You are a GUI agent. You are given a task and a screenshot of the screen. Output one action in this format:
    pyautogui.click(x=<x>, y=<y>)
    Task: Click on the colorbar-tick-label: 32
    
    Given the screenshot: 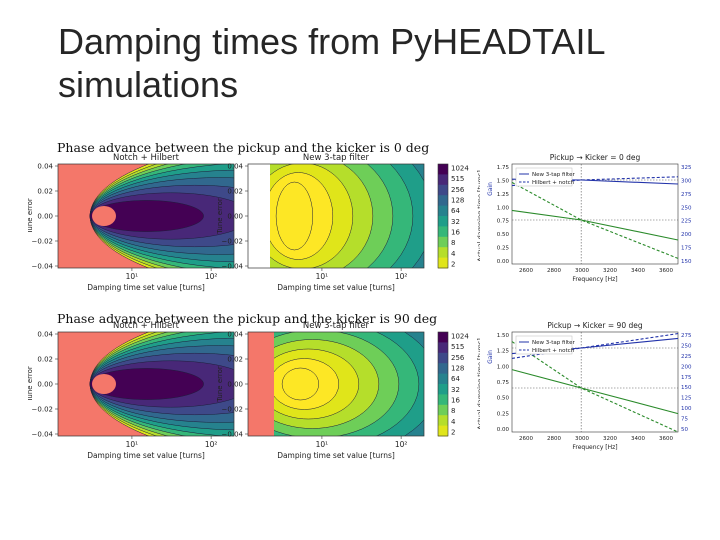 What is the action you would take?
    pyautogui.click(x=455, y=390)
    